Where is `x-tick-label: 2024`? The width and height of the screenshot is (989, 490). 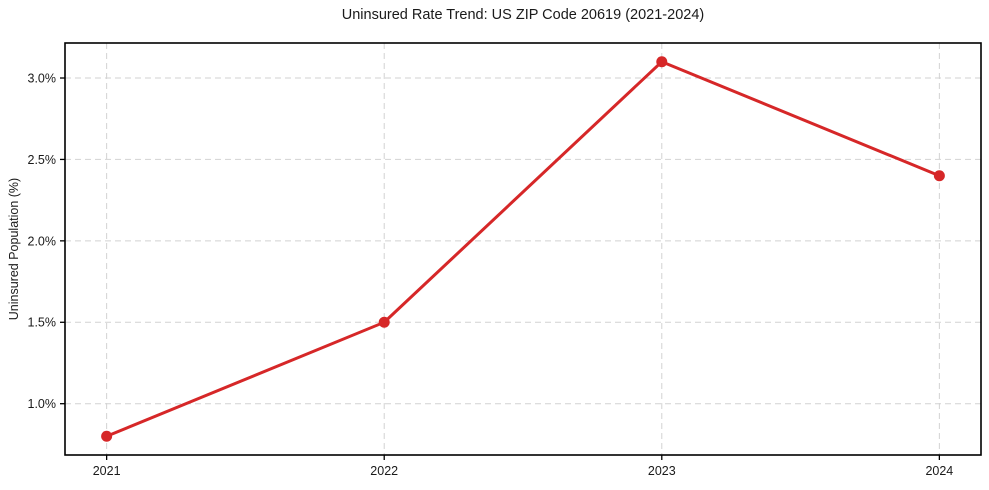
x-tick-label: 2024 is located at coordinates (939, 471).